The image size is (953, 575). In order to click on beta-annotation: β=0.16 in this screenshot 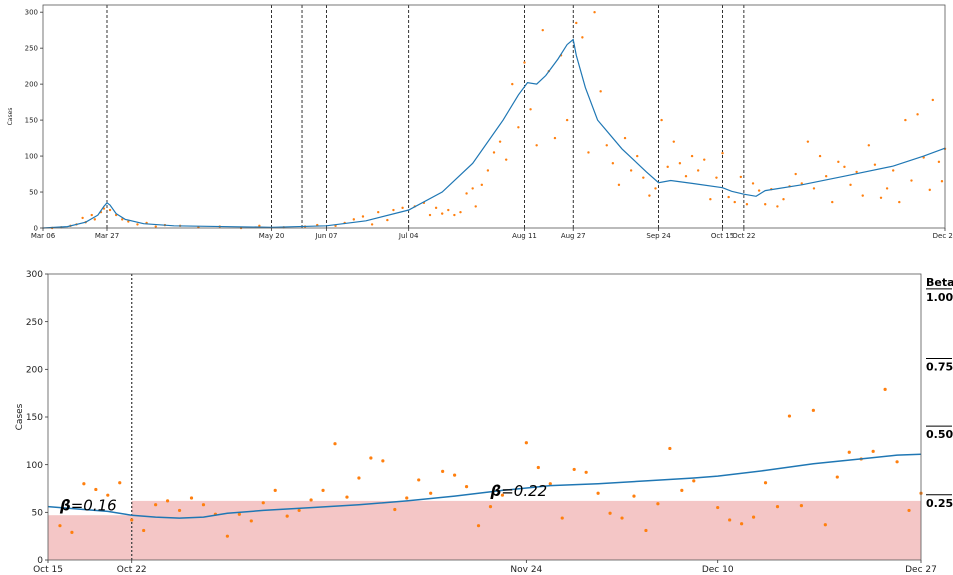, I will do `click(88, 505)`.